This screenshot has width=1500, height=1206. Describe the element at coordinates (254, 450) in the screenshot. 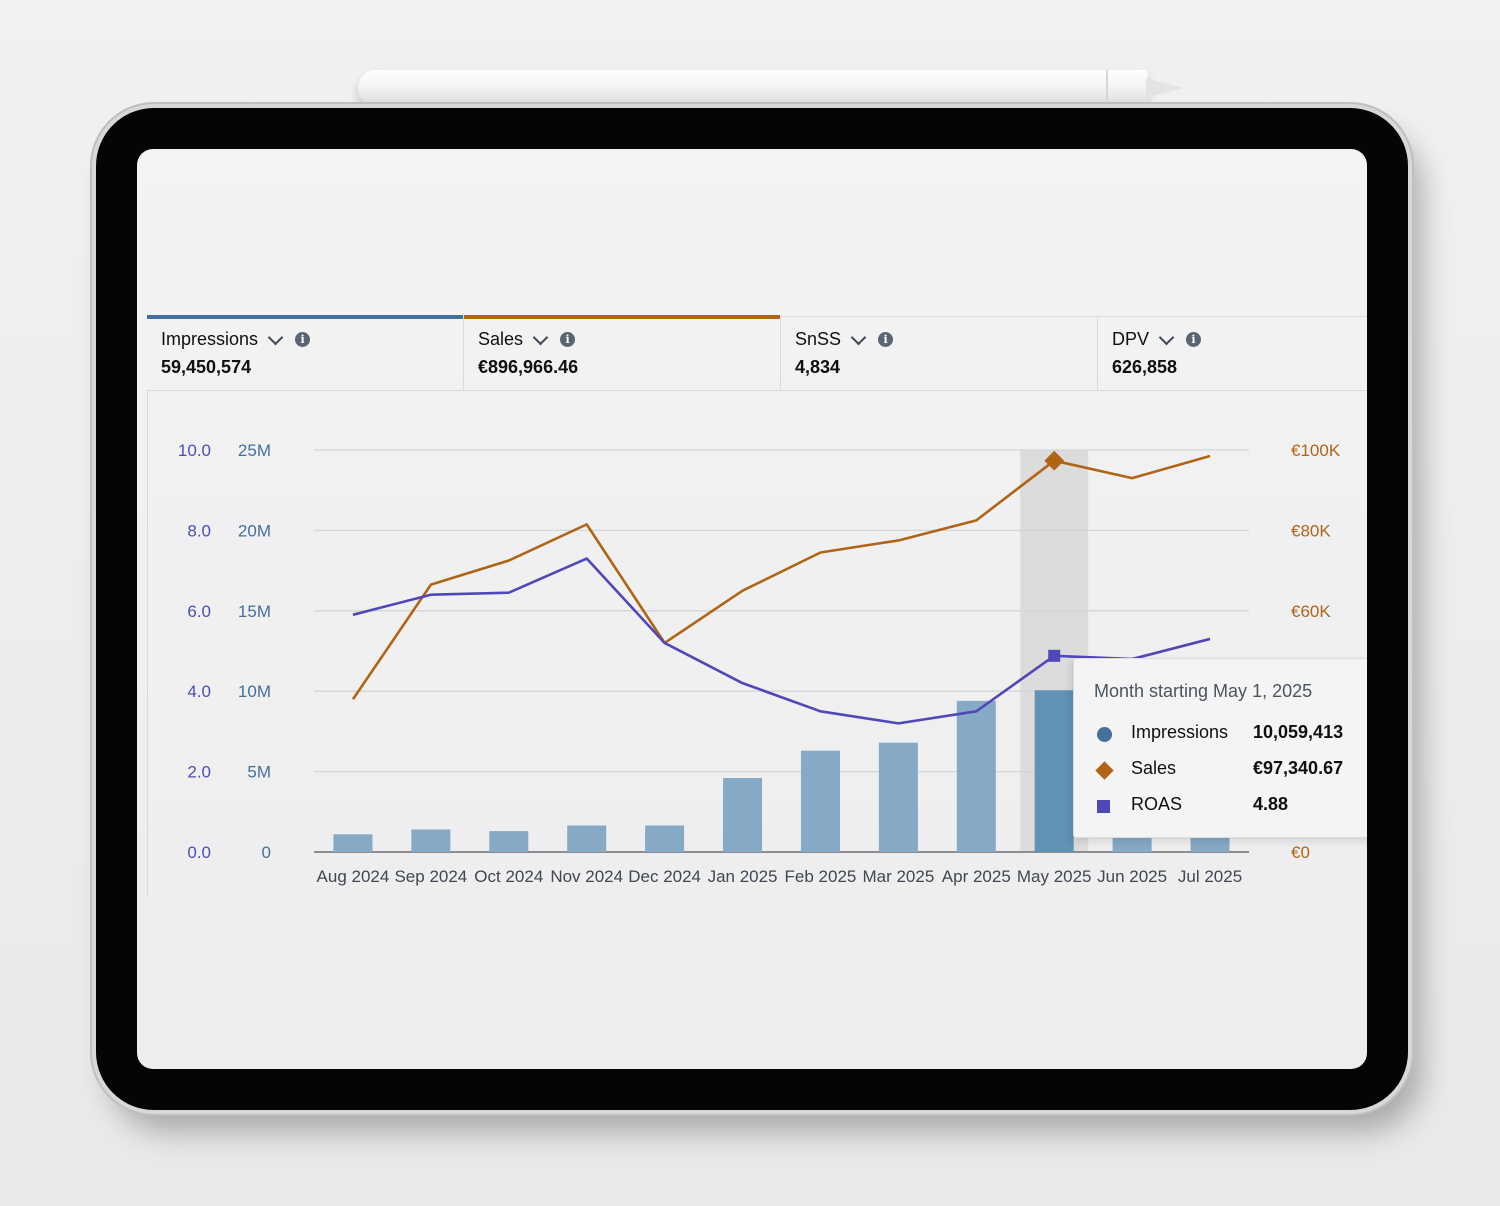

I see `impressions-axis-tick-label: 25M` at that location.